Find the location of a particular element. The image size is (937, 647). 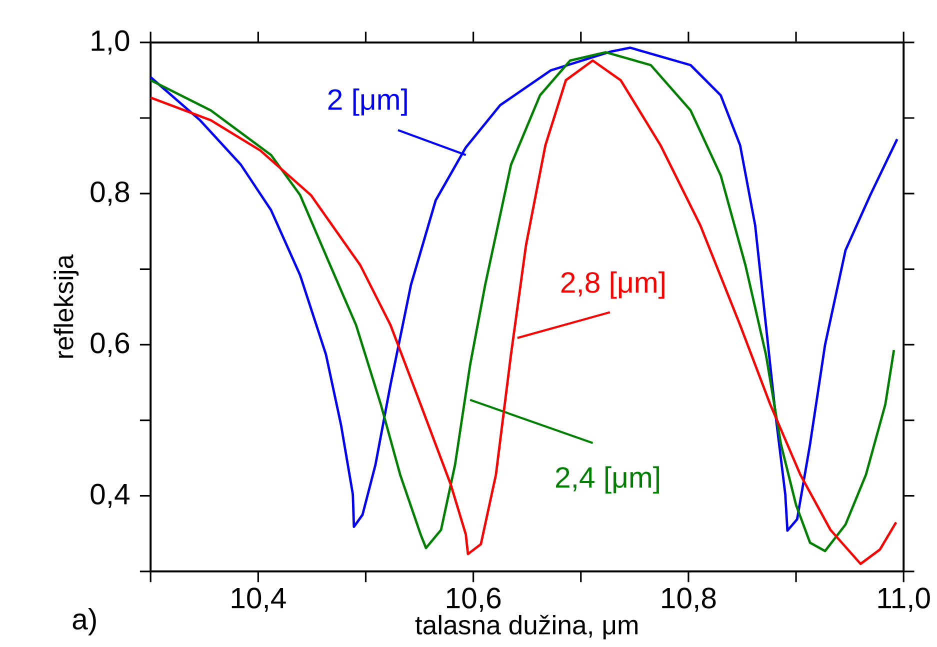

x-tick-label: 10,6 is located at coordinates (474, 600).